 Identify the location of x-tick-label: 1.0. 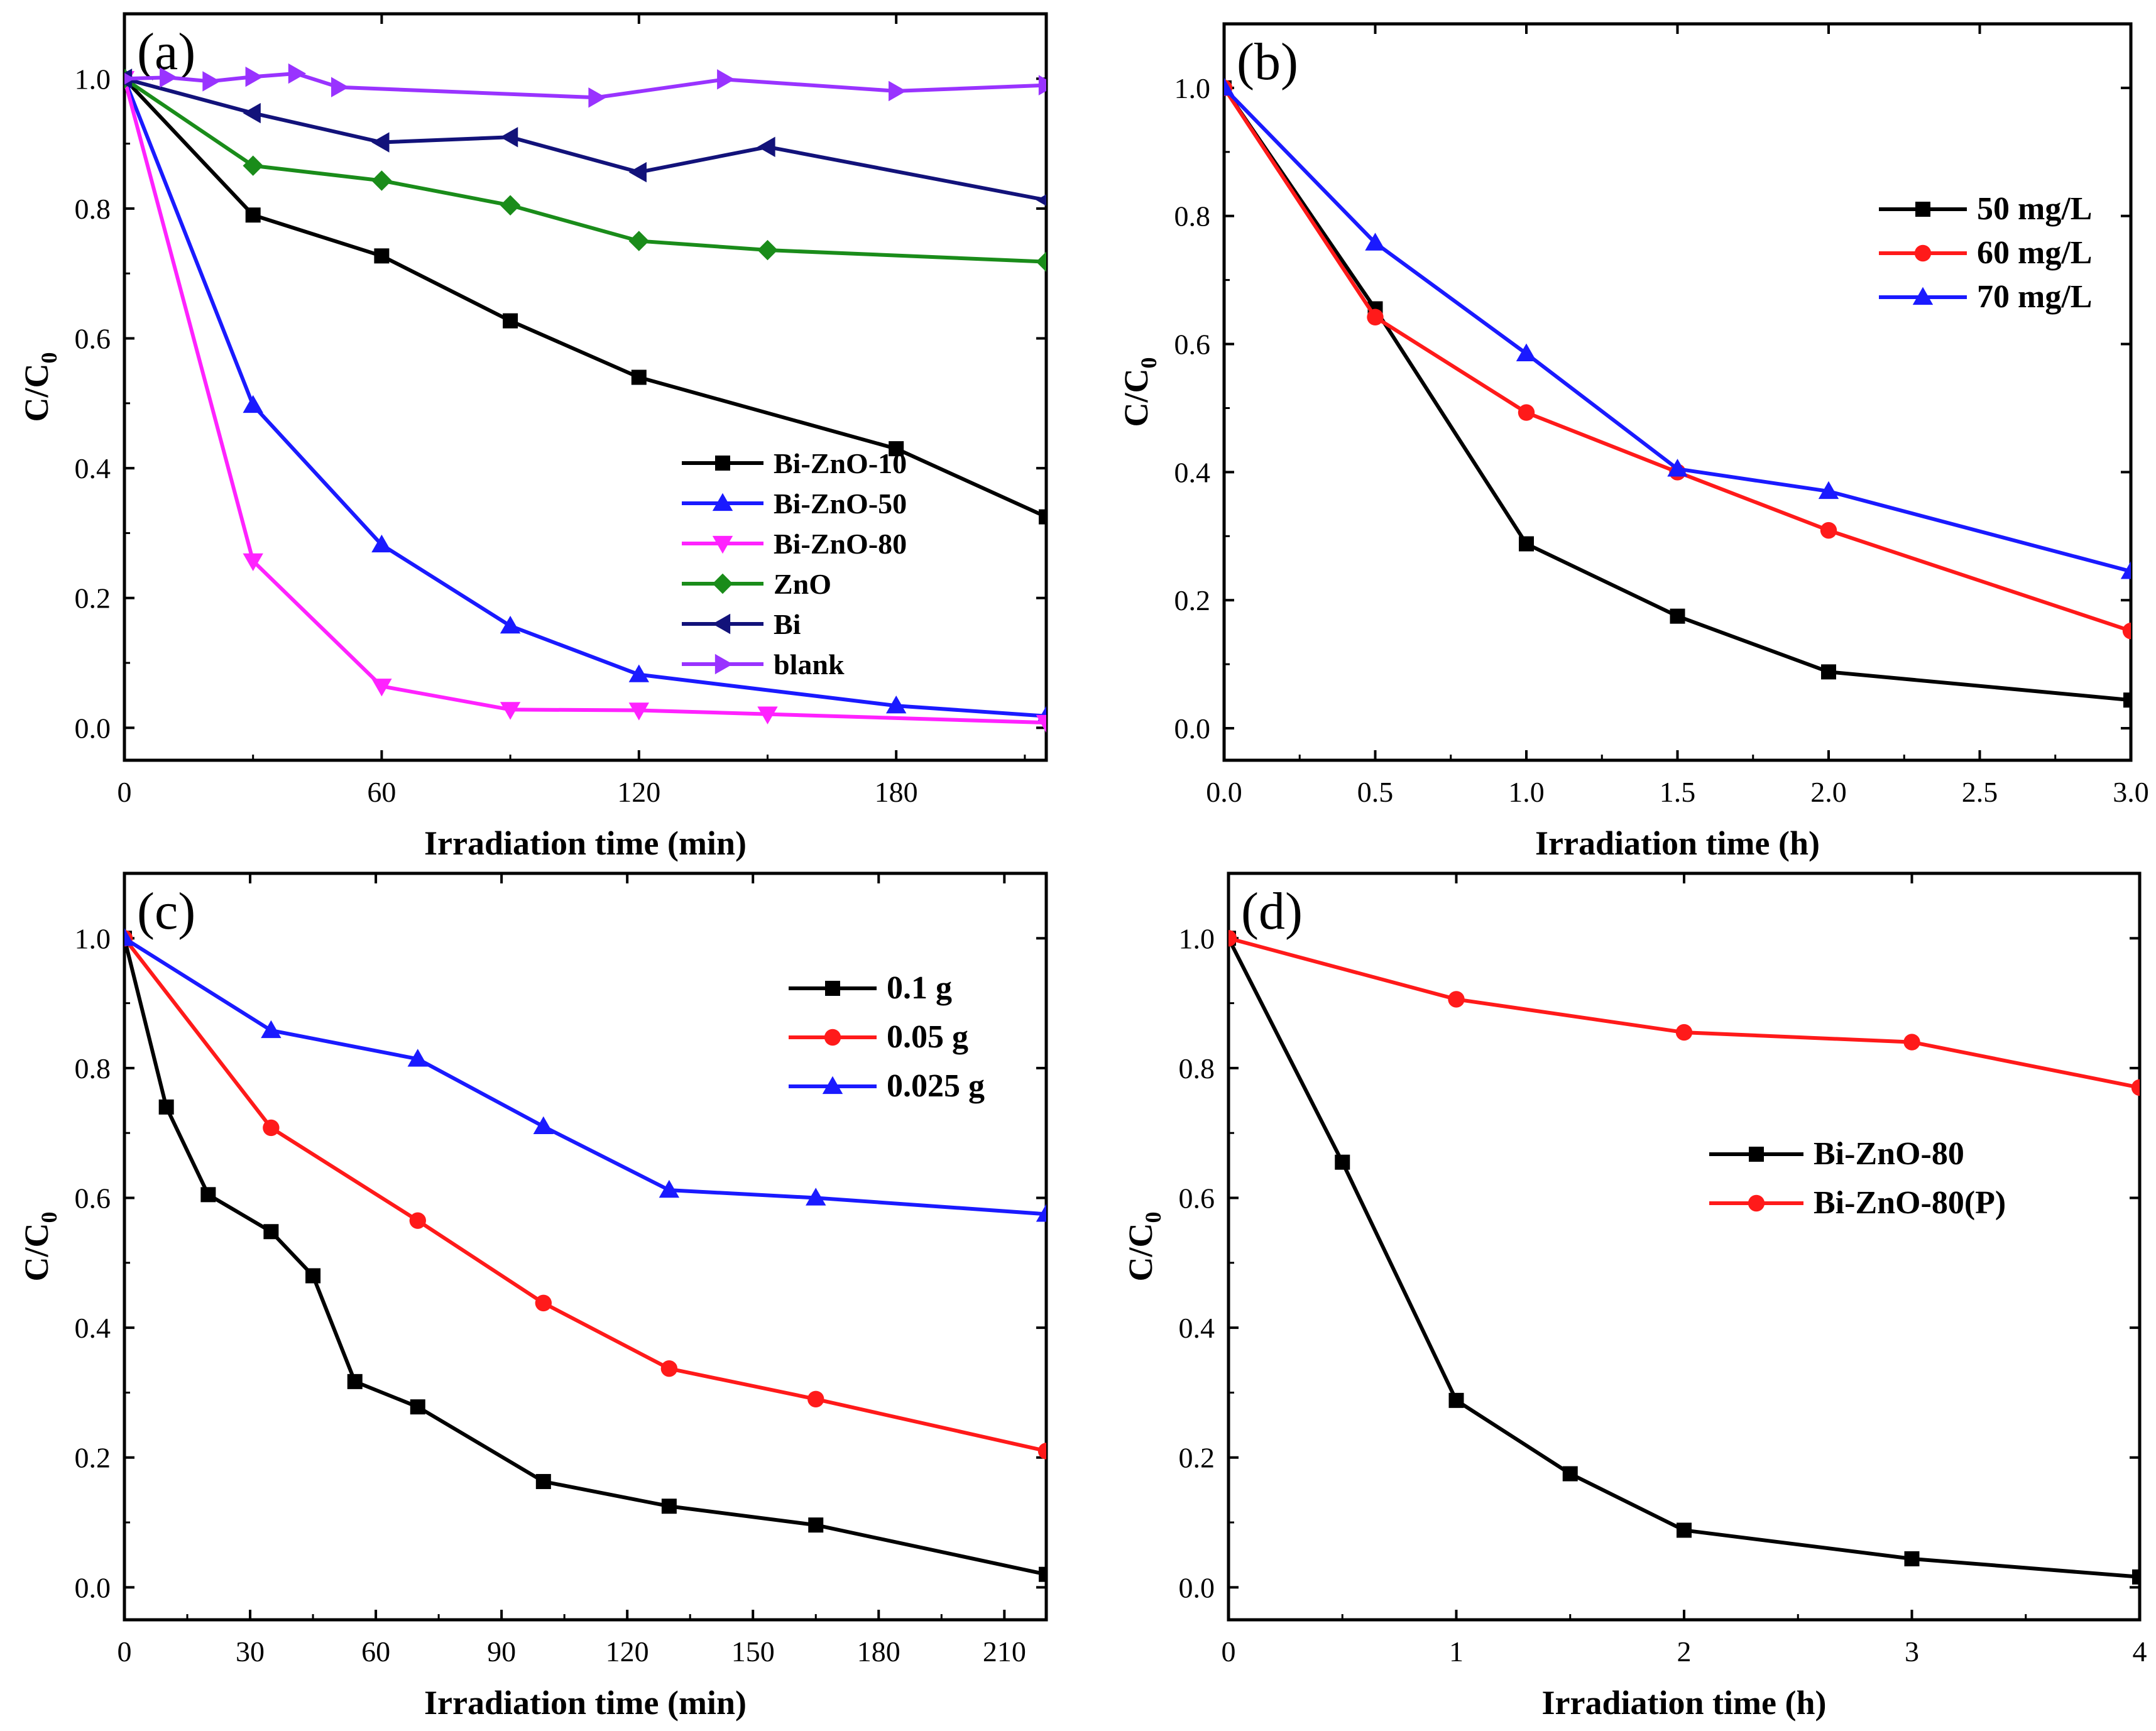
(1526, 792).